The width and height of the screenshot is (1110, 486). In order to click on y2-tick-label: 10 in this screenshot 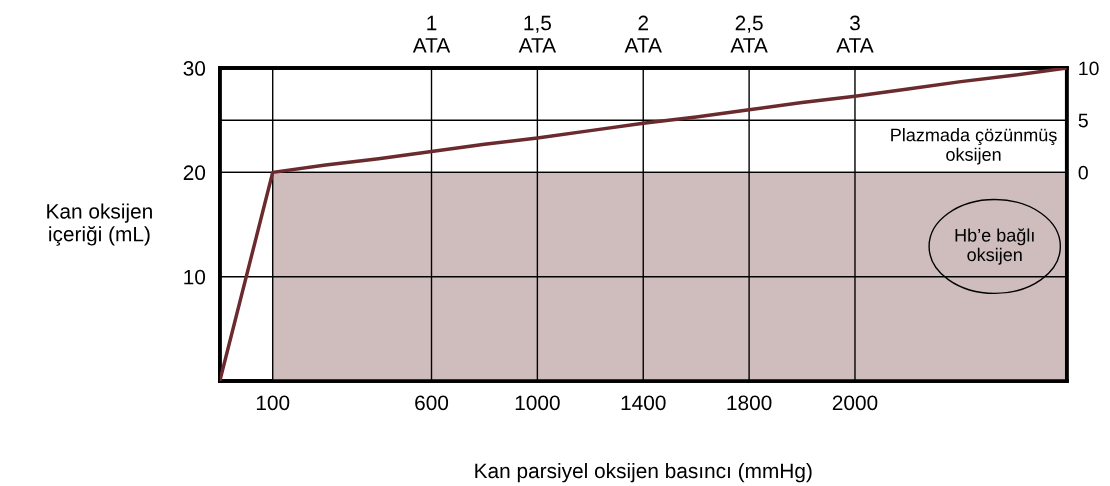, I will do `click(1089, 68)`.